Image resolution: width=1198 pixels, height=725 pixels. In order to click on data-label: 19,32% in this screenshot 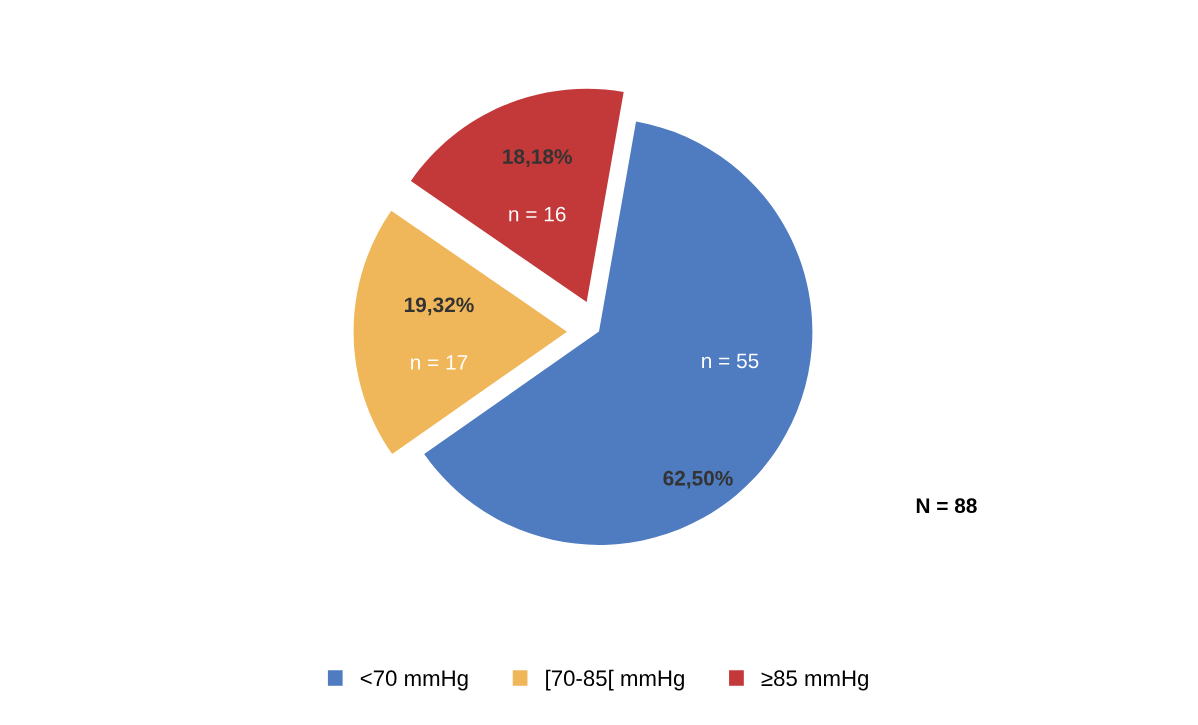, I will do `click(439, 306)`.